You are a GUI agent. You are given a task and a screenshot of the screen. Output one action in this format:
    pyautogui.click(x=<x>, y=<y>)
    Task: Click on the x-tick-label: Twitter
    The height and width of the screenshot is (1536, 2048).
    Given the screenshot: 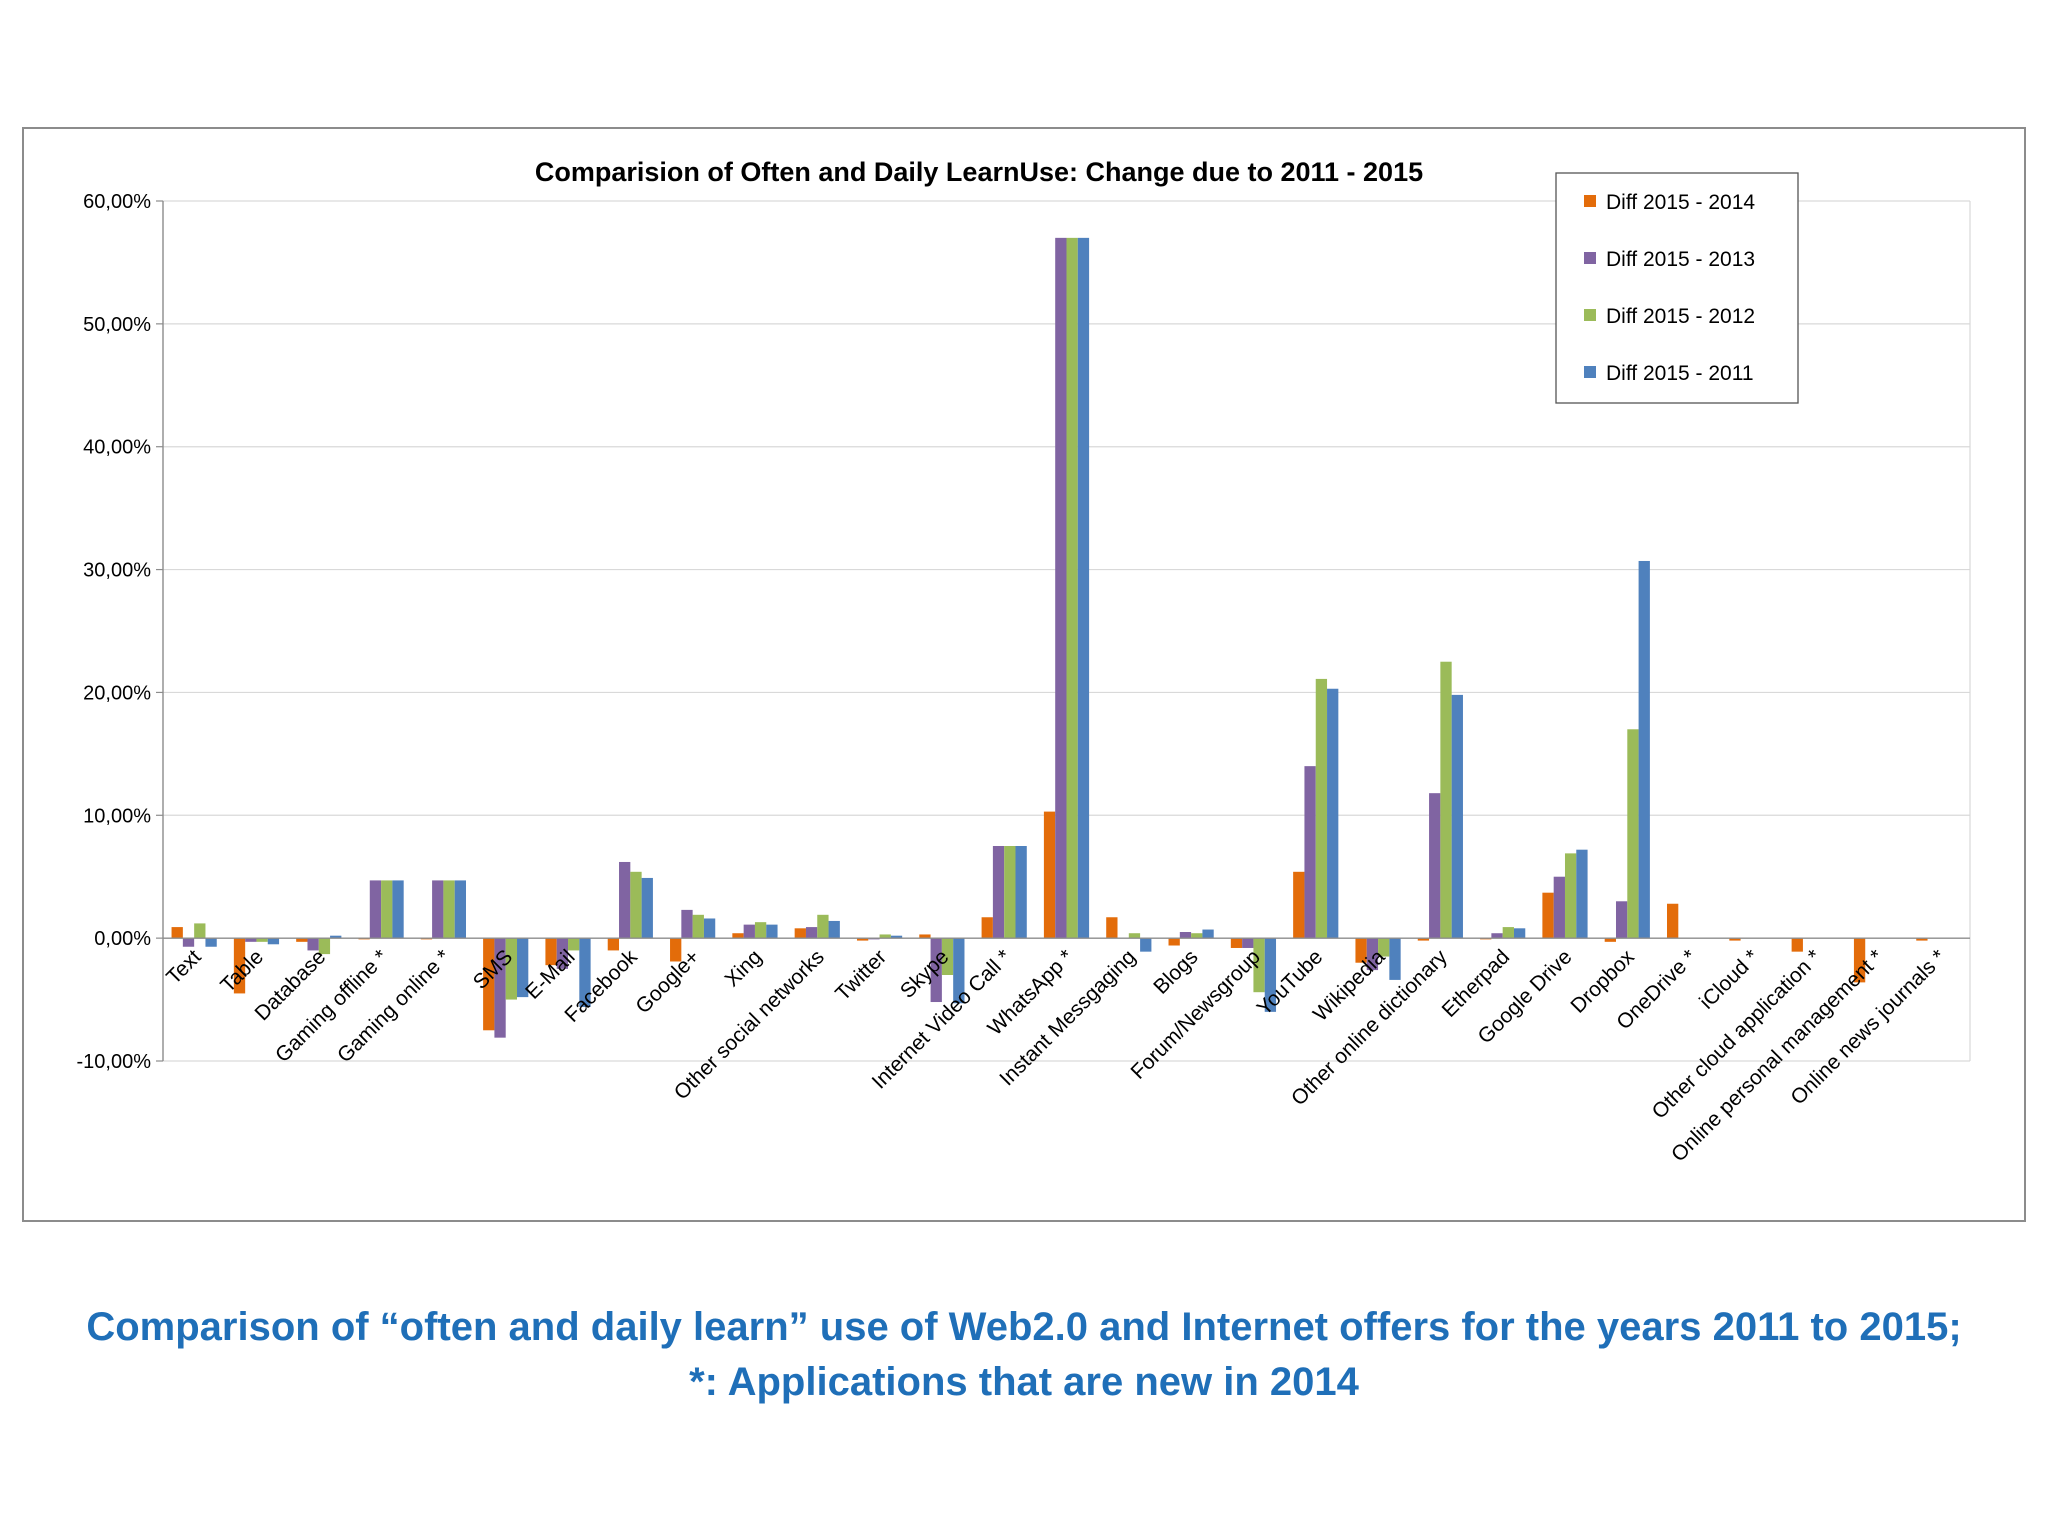 What is the action you would take?
    pyautogui.click(x=861, y=975)
    